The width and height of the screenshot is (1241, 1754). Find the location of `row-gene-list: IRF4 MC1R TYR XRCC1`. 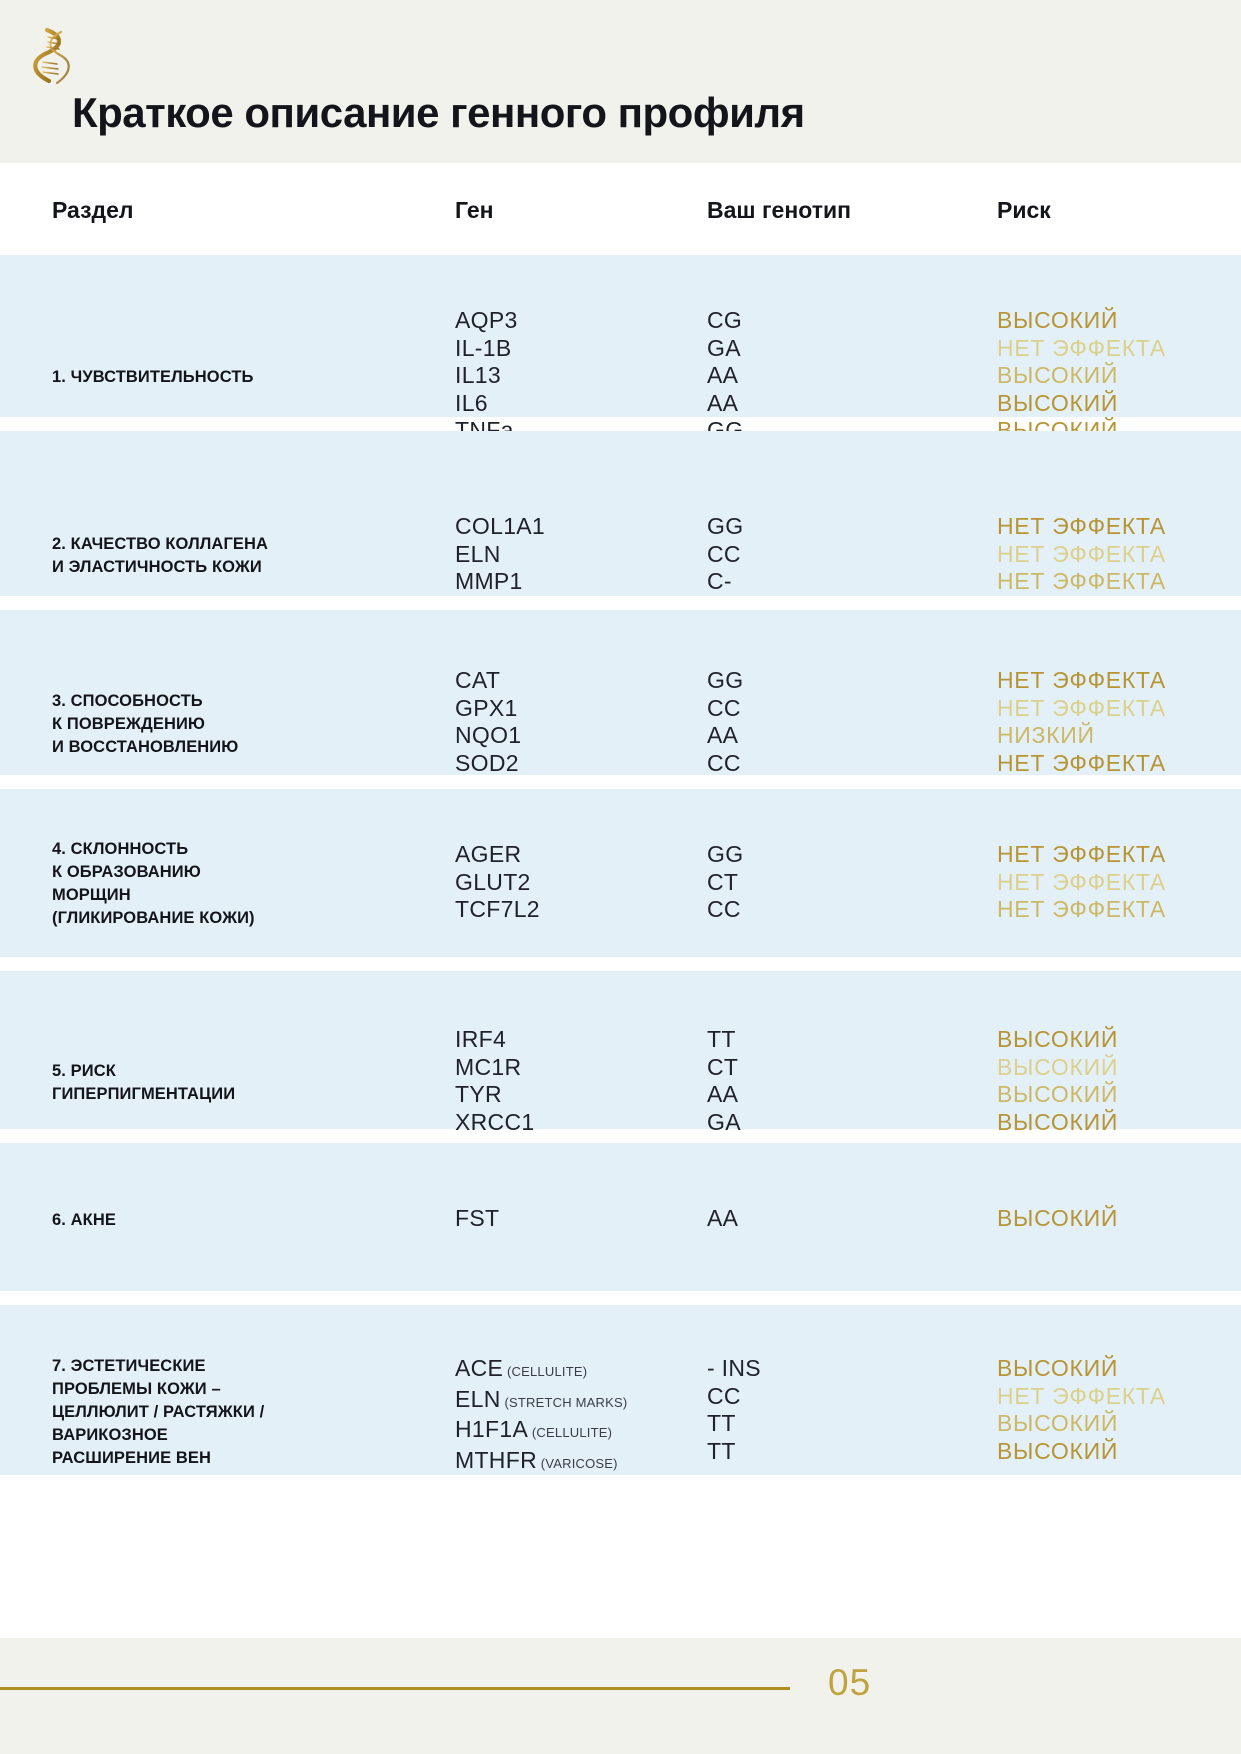

row-gene-list: IRF4 MC1R TYR XRCC1 is located at coordinates (494, 1081).